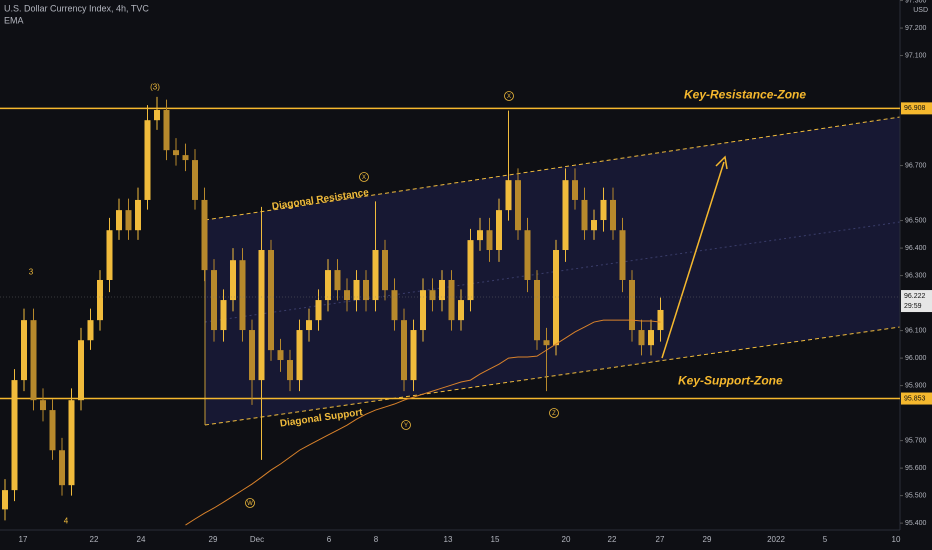  I want to click on chart-title: U.S. Dollar Currency Index, 4h, TVC, so click(76, 8).